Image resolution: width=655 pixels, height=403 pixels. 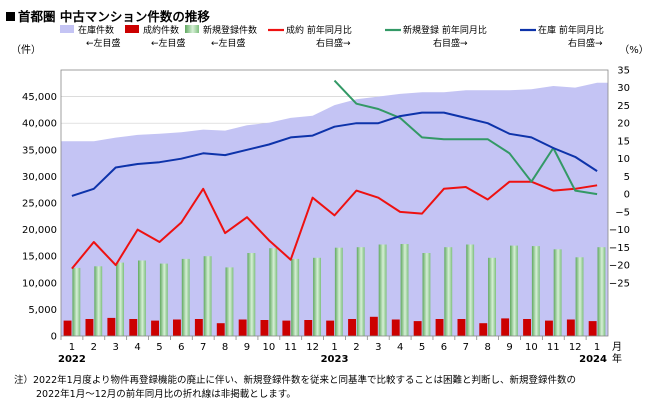 I want to click on right-tick-label: 20, so click(x=623, y=124).